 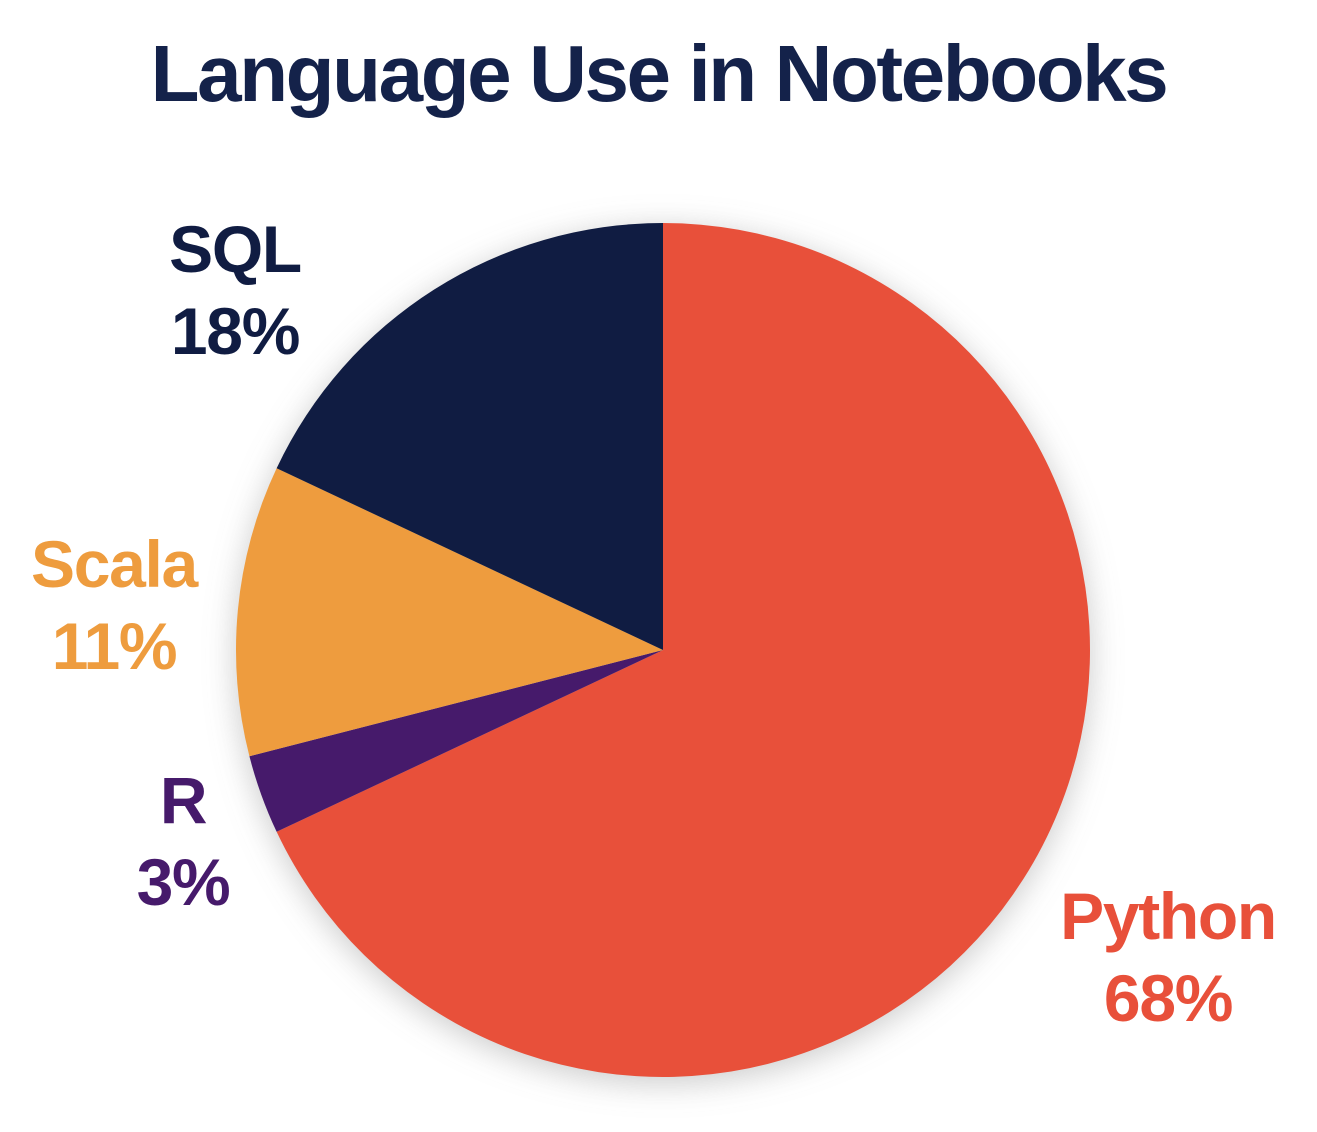 I want to click on label-sql: SQL 18%, so click(x=235, y=291).